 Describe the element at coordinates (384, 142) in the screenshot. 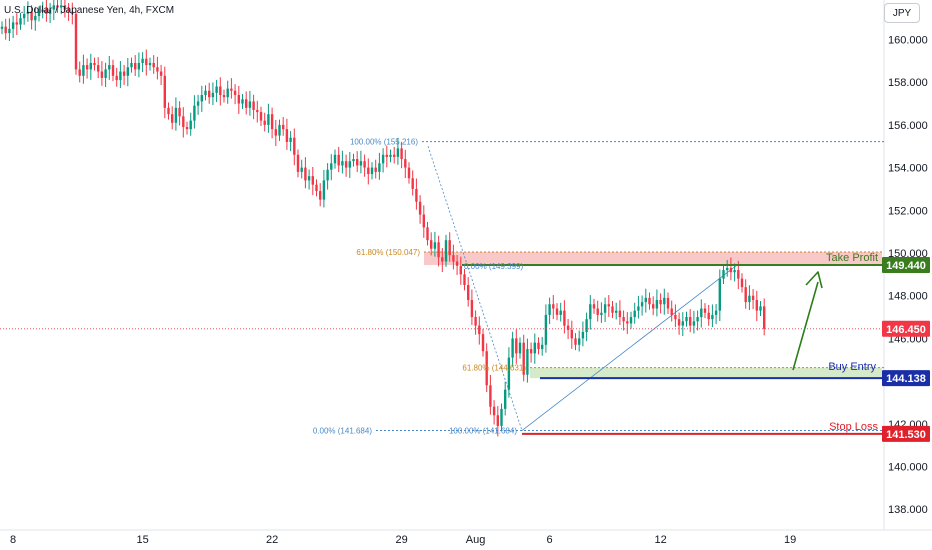

I see `fib-label: 100.00% (155.216)` at that location.